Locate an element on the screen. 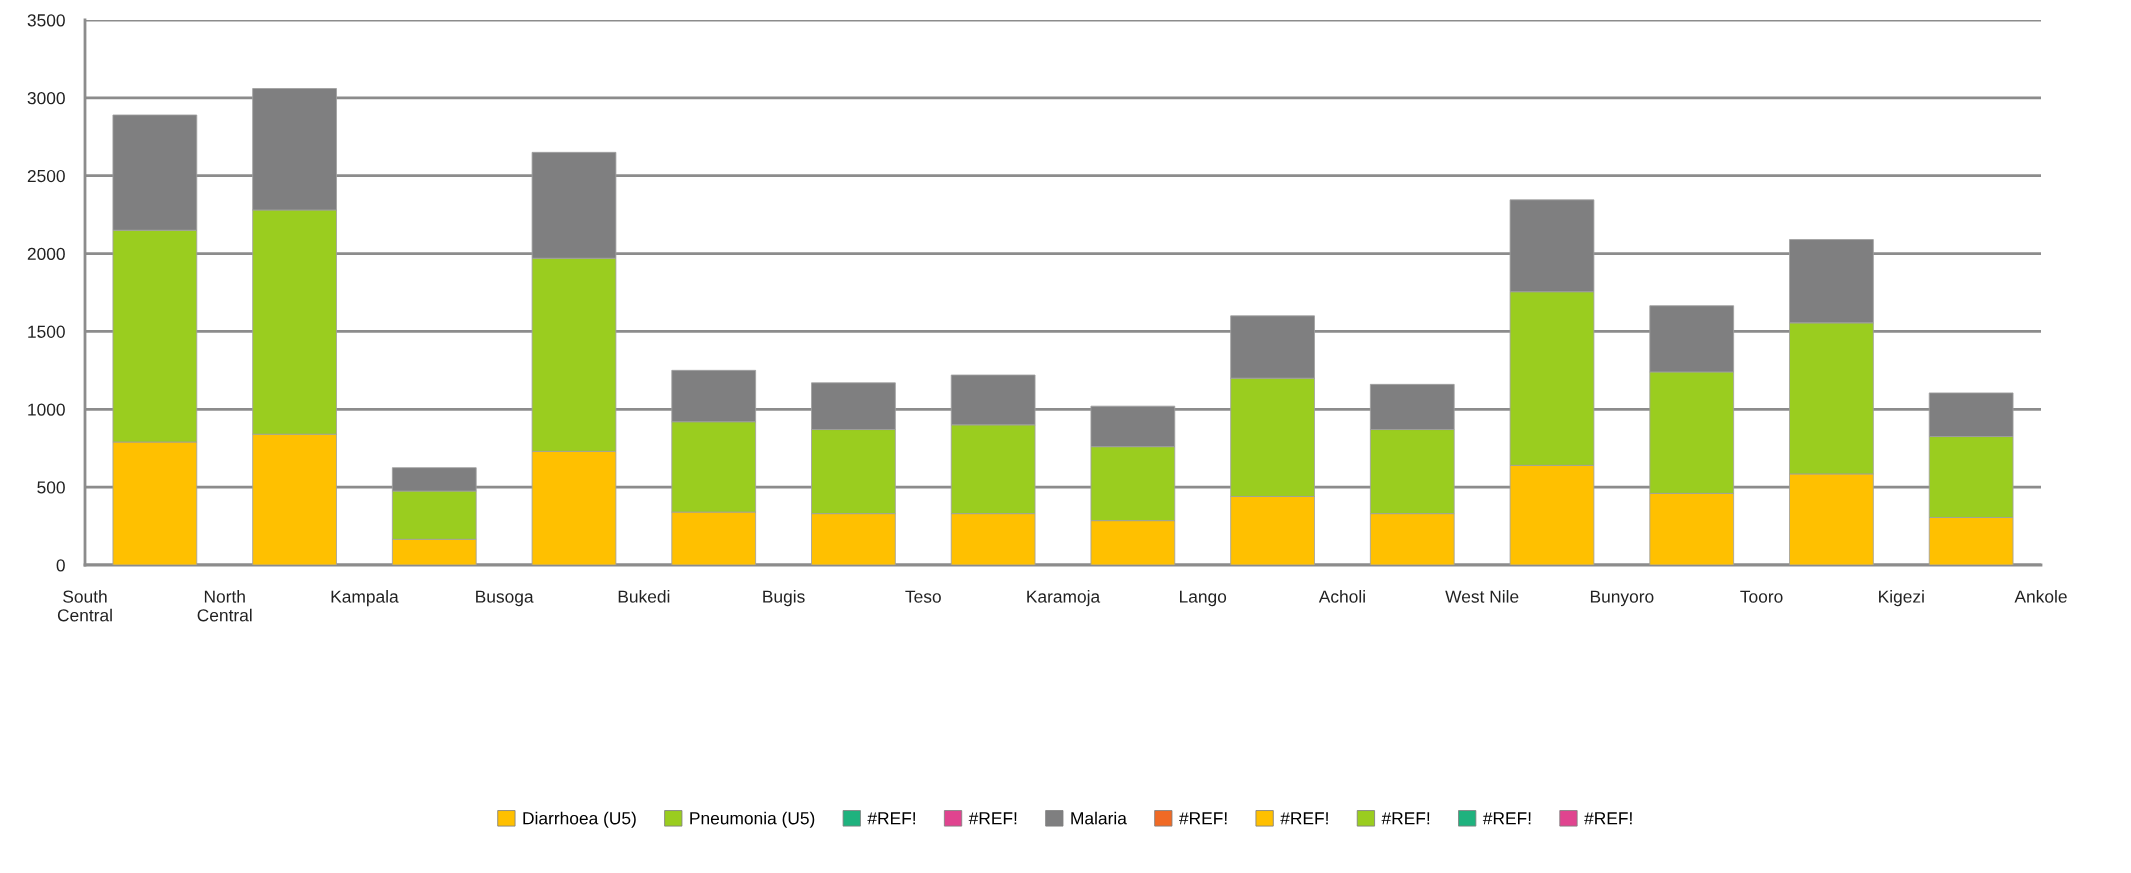 This screenshot has width=2131, height=873. x-tick-label: Kampala is located at coordinates (365, 598).